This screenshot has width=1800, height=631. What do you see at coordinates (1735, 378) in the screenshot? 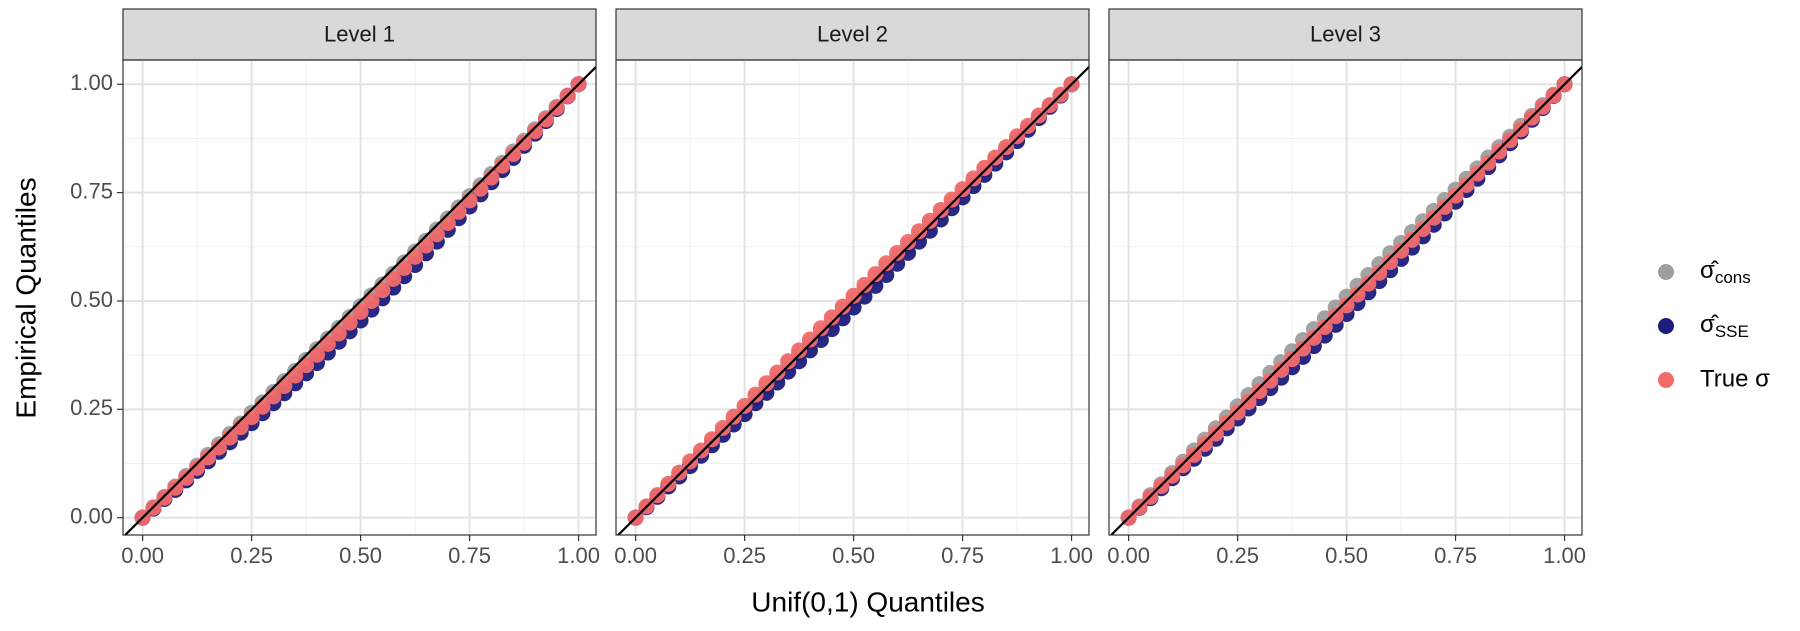
I see `legend-text: True σ` at bounding box center [1735, 378].